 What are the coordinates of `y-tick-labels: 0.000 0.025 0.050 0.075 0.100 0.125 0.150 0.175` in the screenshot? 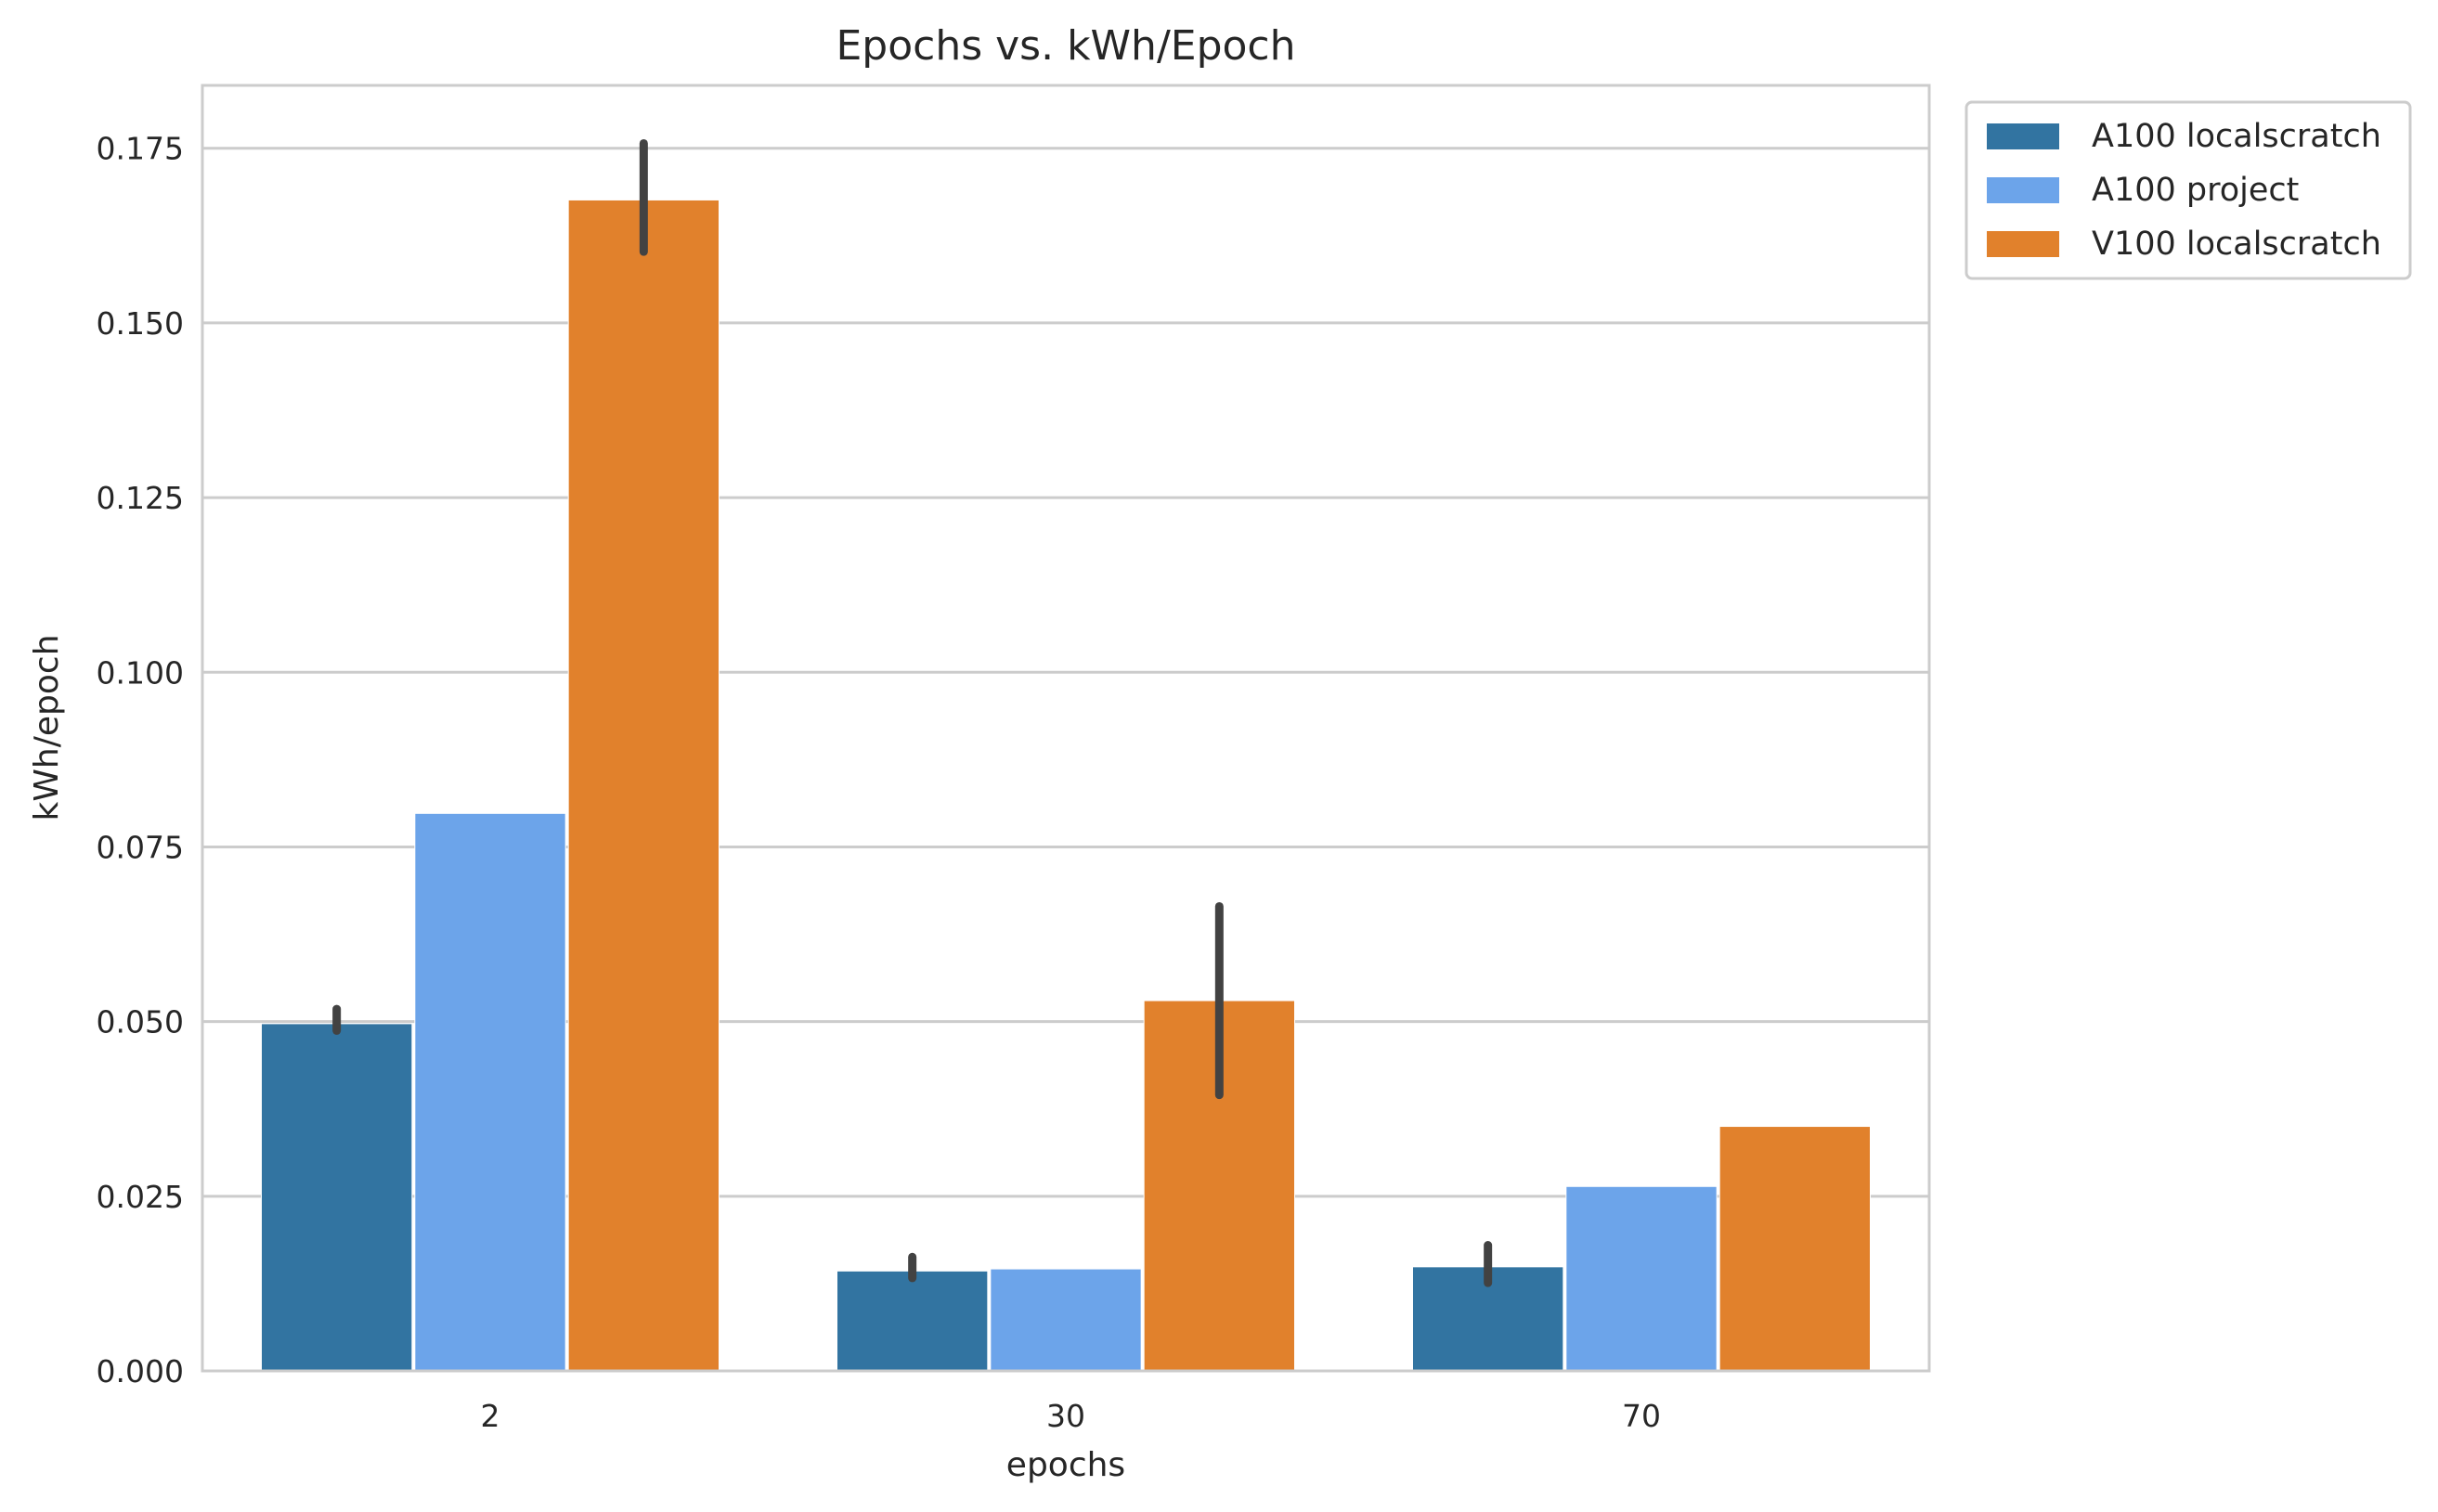 It's located at (141, 760).